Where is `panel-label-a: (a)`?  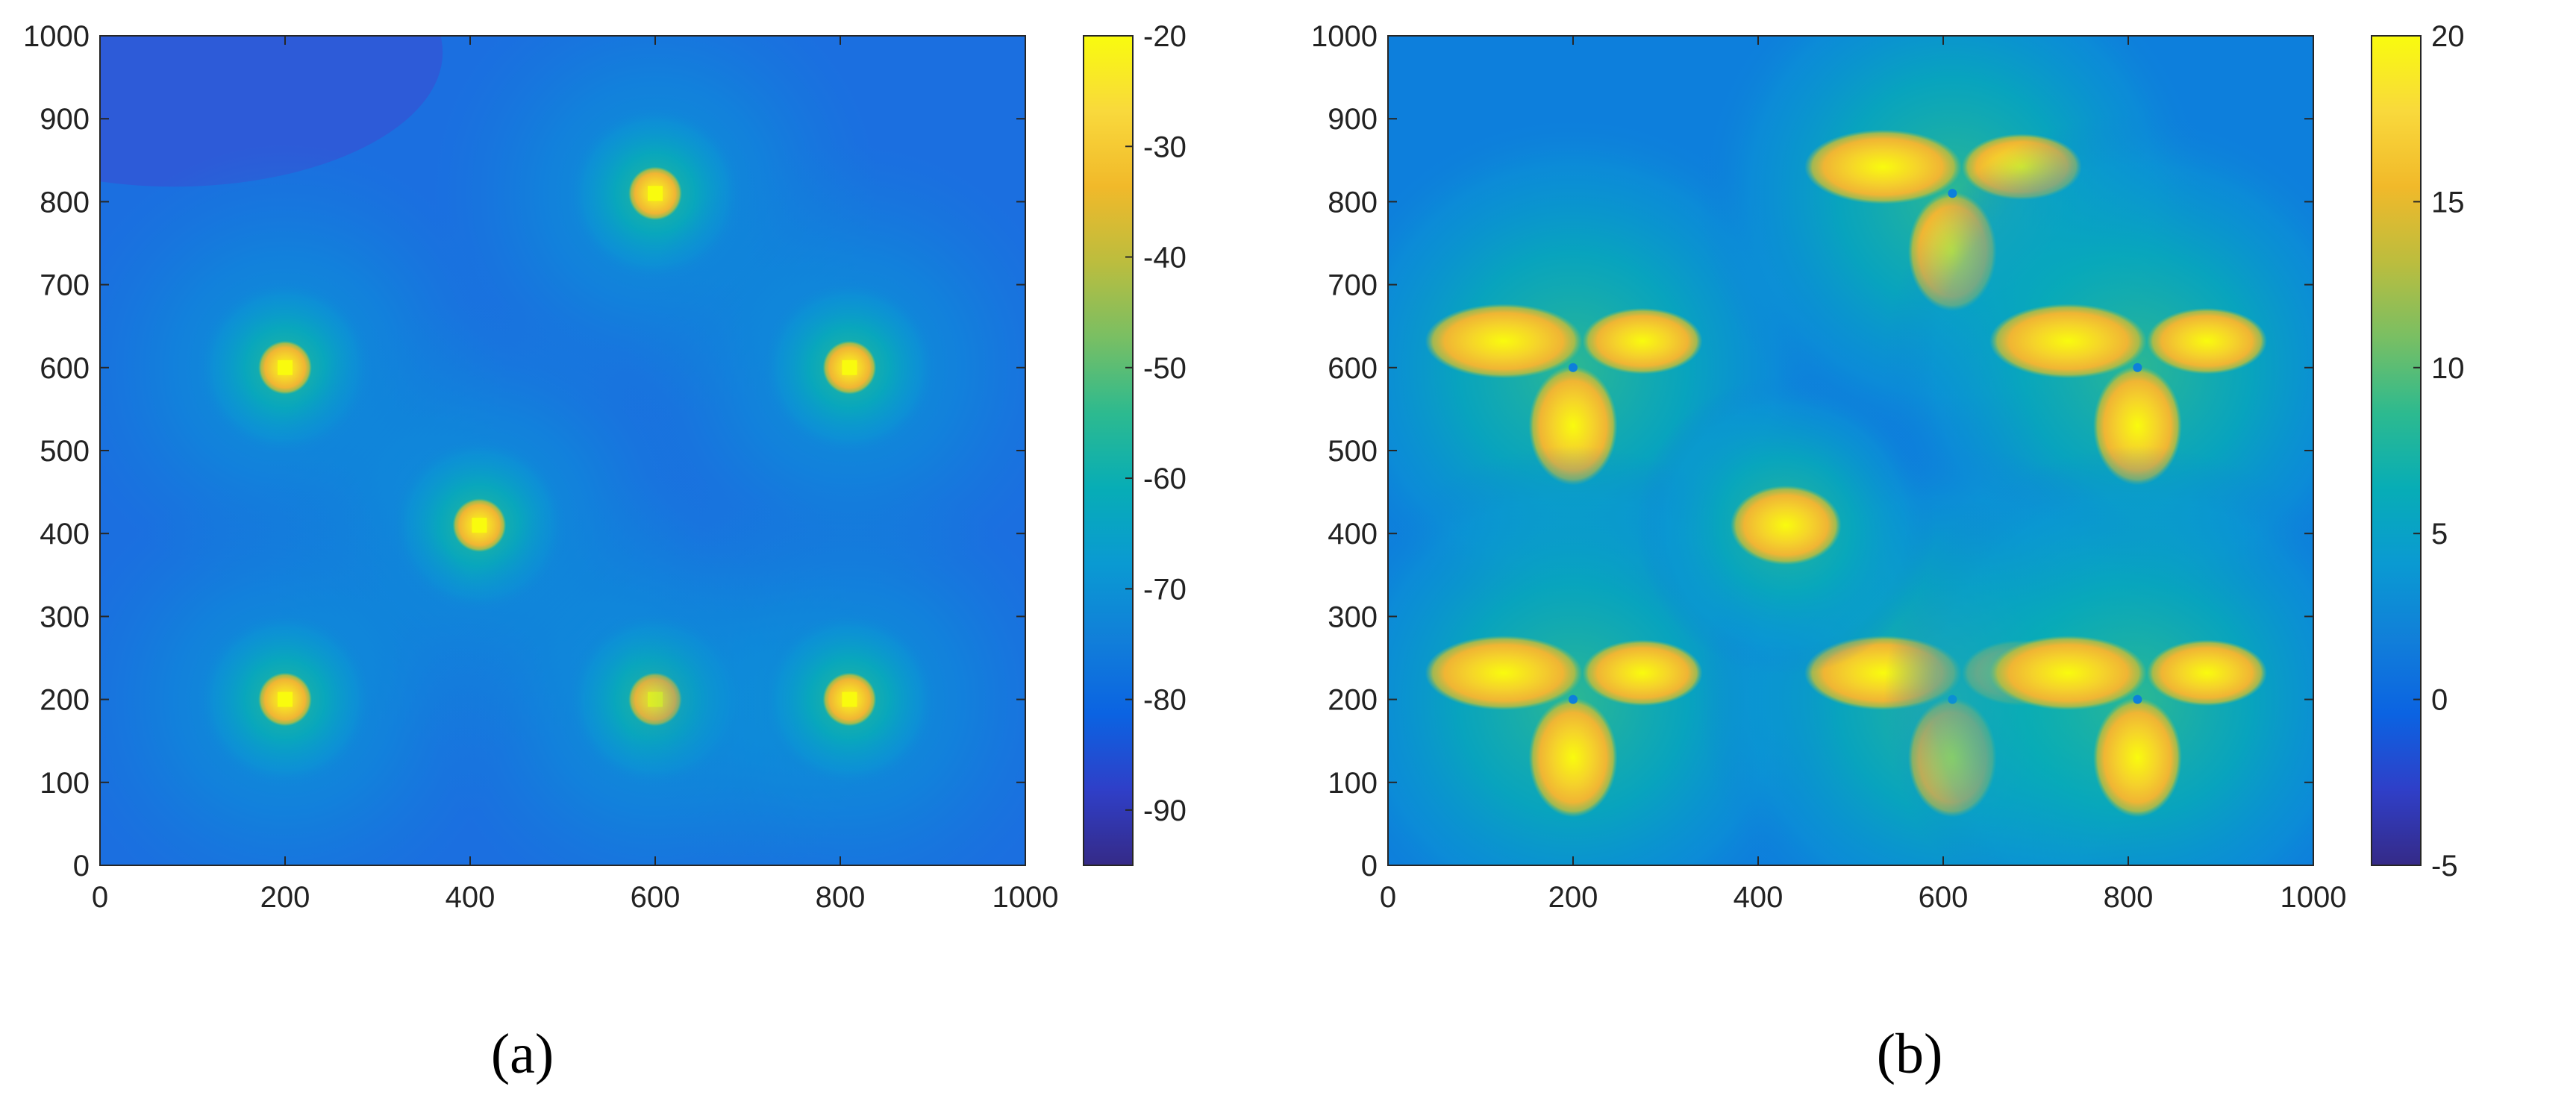 panel-label-a: (a) is located at coordinates (522, 1054).